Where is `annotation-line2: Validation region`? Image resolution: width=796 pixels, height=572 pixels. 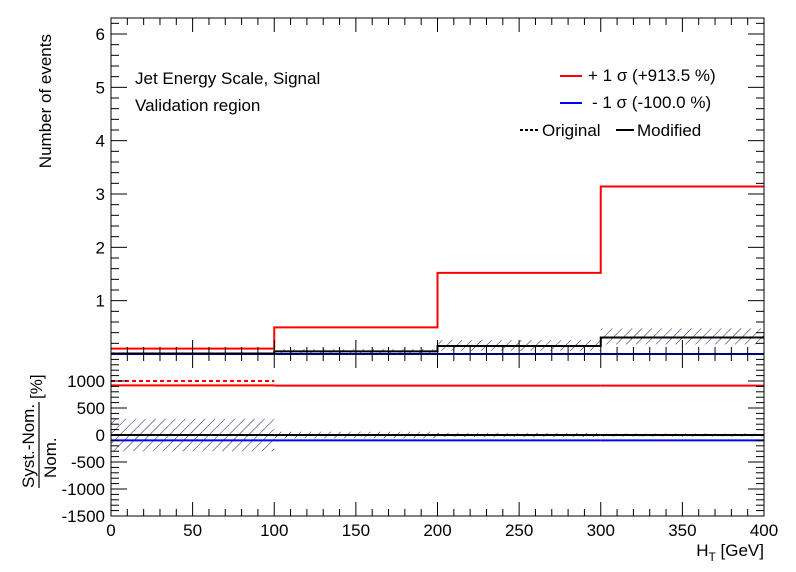 annotation-line2: Validation region is located at coordinates (197, 105).